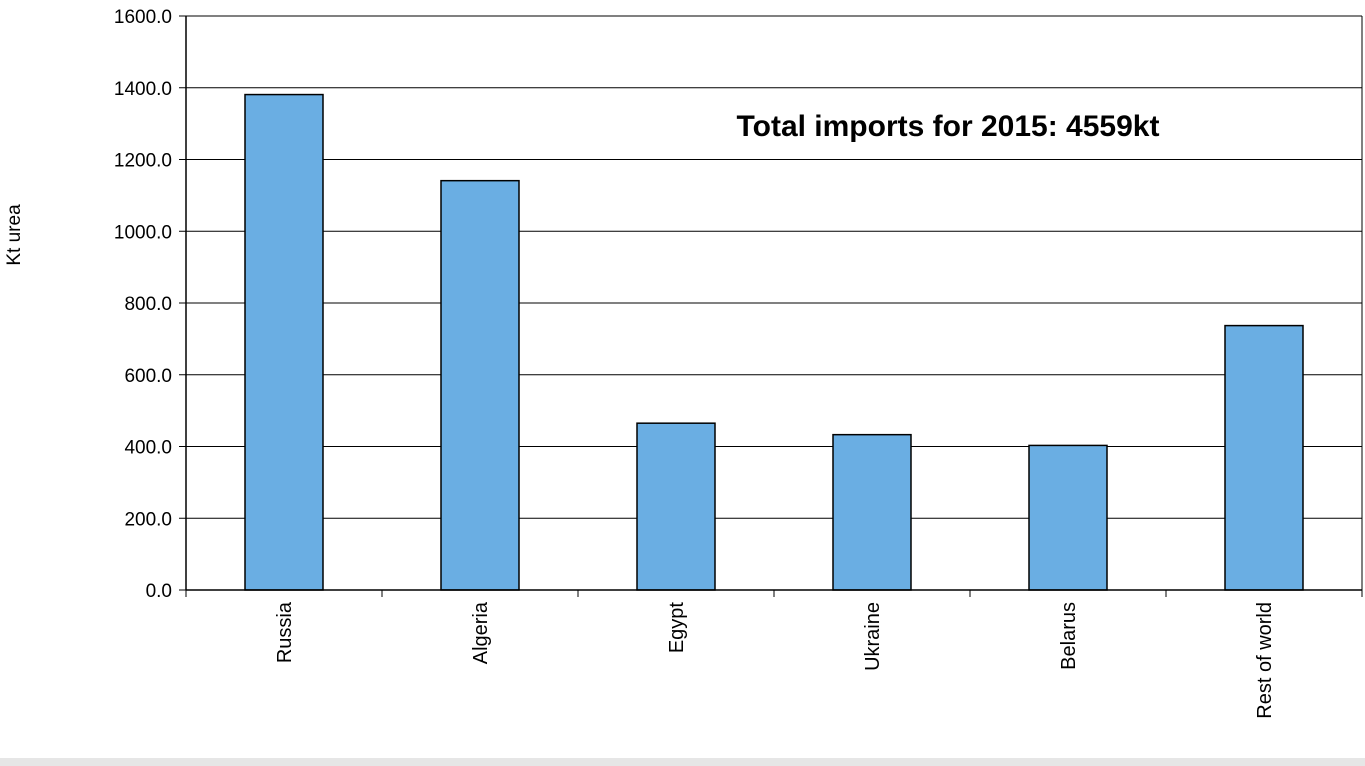 This screenshot has height=766, width=1365. Describe the element at coordinates (873, 636) in the screenshot. I see `x-tick-label: Ukraine` at that location.